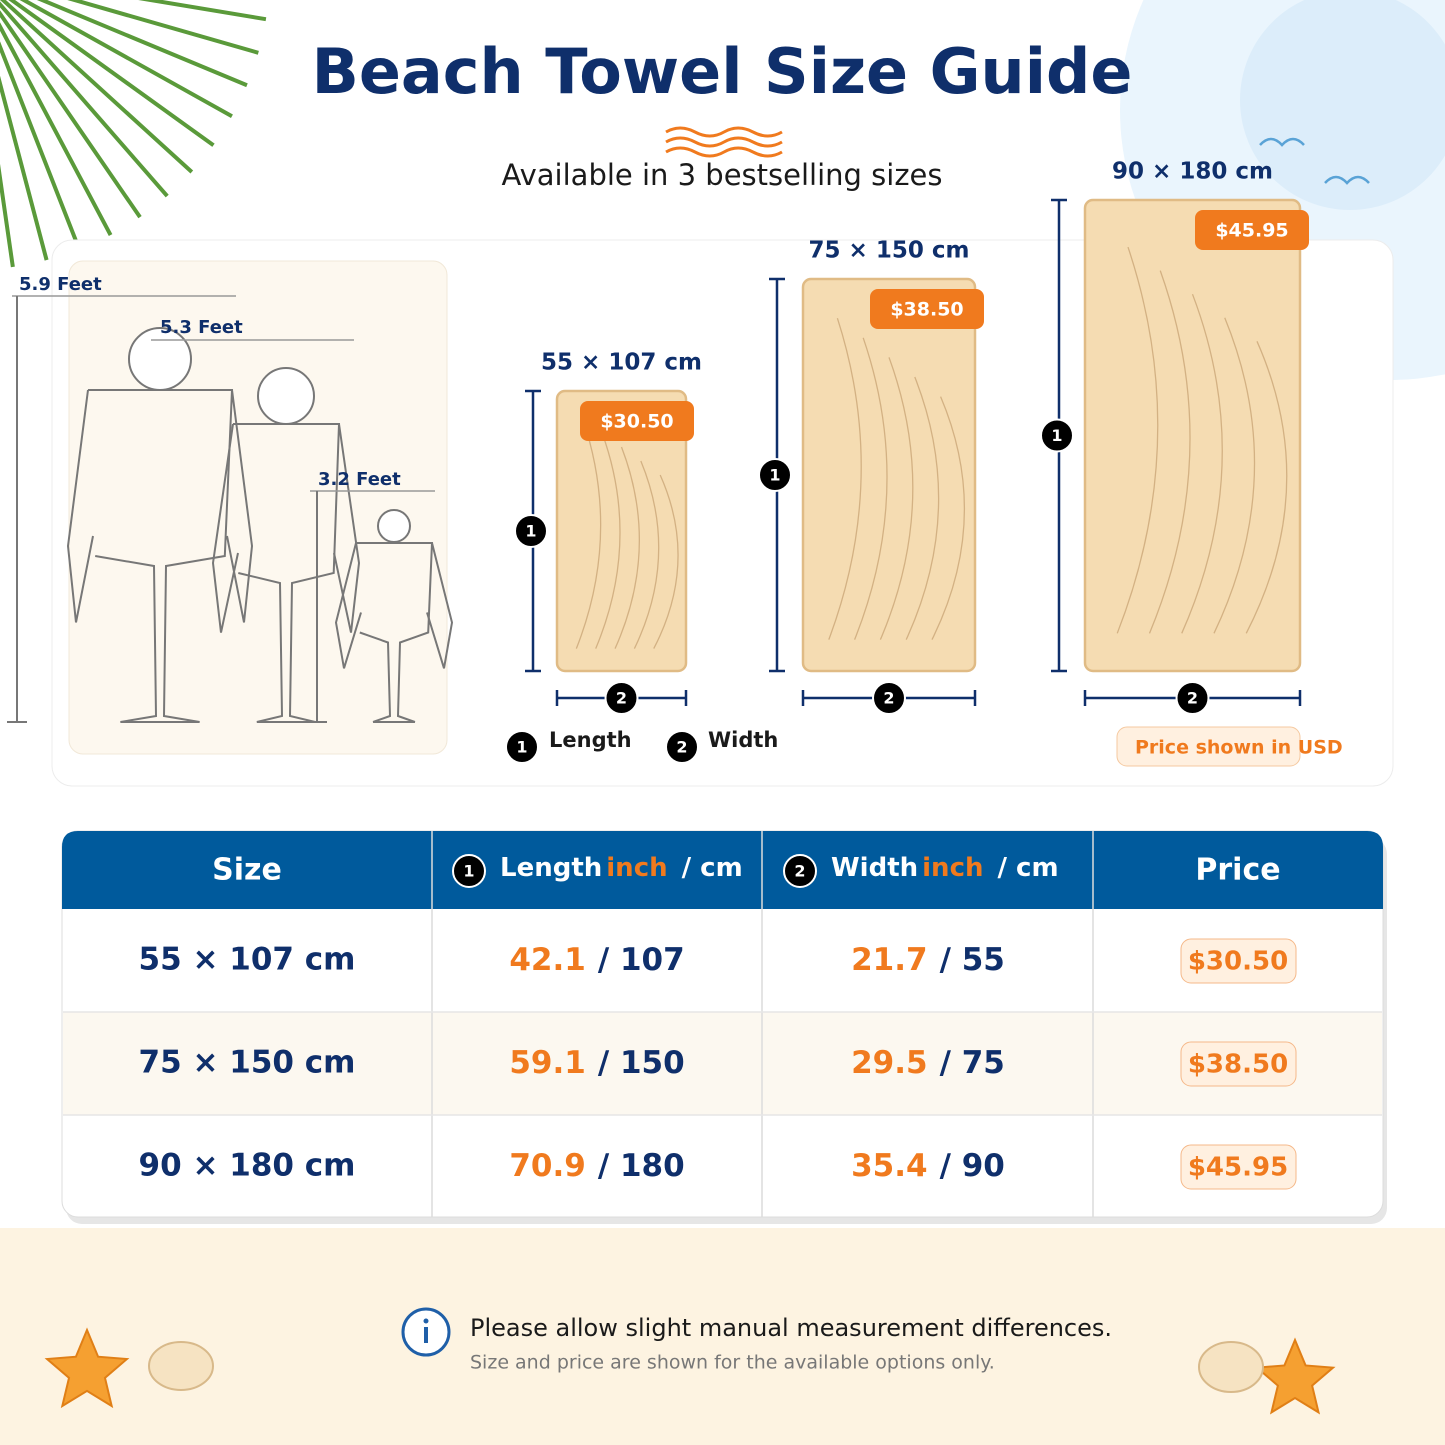 Image resolution: width=1445 pixels, height=1445 pixels. What do you see at coordinates (359, 479) in the screenshot?
I see `height-label: 3.2 Feet` at bounding box center [359, 479].